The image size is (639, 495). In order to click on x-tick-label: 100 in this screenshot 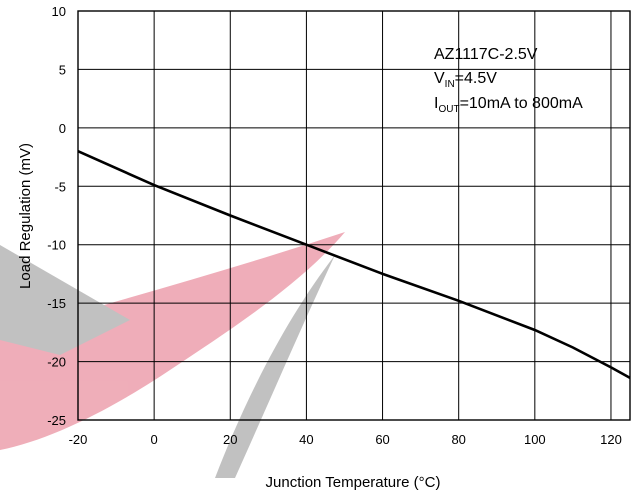, I will do `click(535, 439)`.